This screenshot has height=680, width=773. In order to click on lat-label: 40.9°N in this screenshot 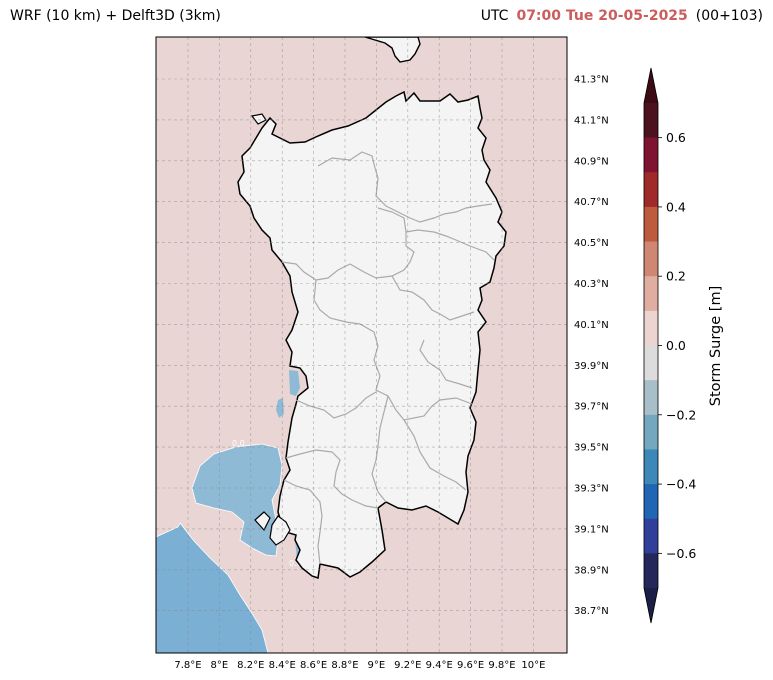, I will do `click(591, 161)`.